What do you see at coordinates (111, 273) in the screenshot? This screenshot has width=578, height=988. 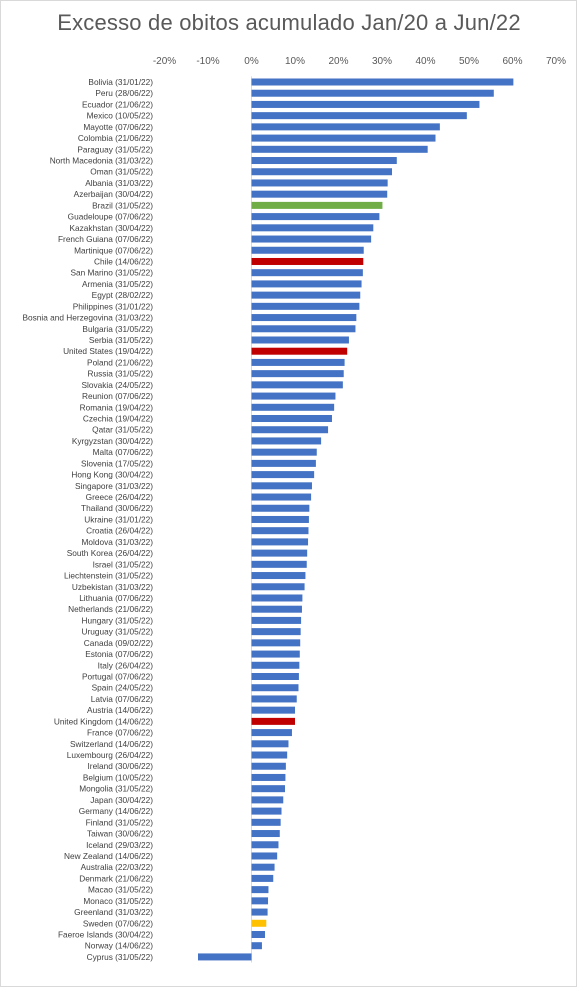 I see `category-label: San Marino (31/05/22)` at bounding box center [111, 273].